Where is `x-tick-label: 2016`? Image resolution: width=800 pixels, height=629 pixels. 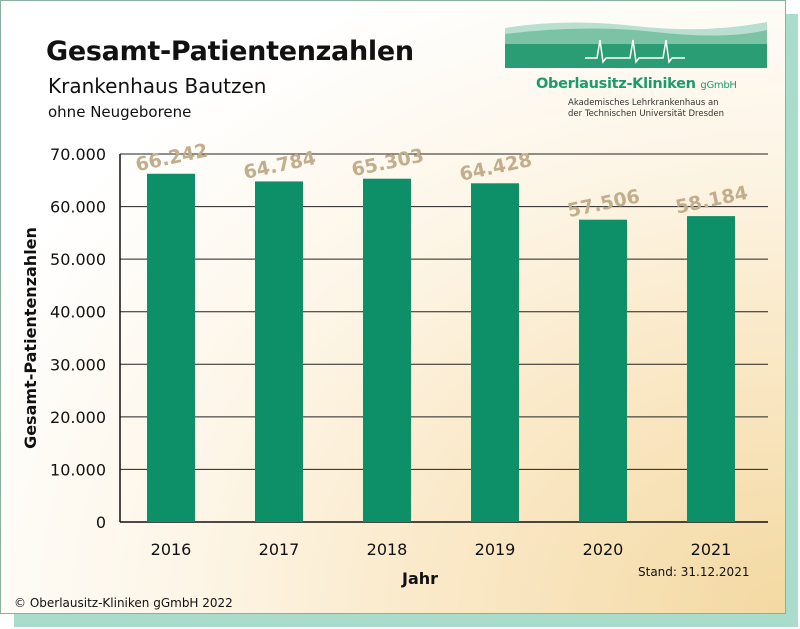 x-tick-label: 2016 is located at coordinates (171, 549).